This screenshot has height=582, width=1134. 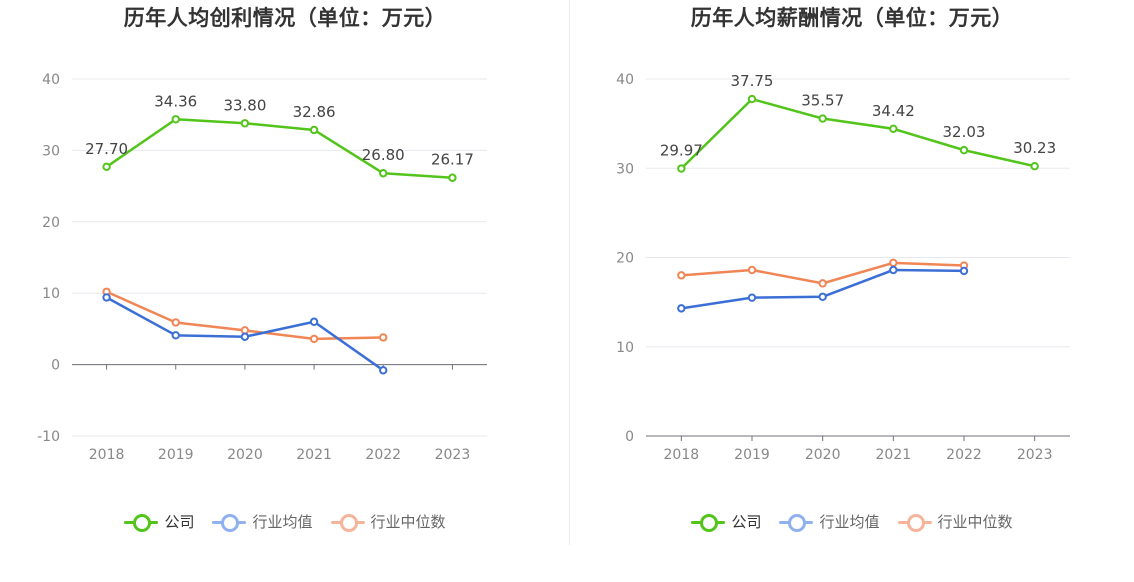 What do you see at coordinates (175, 101) in the screenshot?
I see `data-label: 34.36` at bounding box center [175, 101].